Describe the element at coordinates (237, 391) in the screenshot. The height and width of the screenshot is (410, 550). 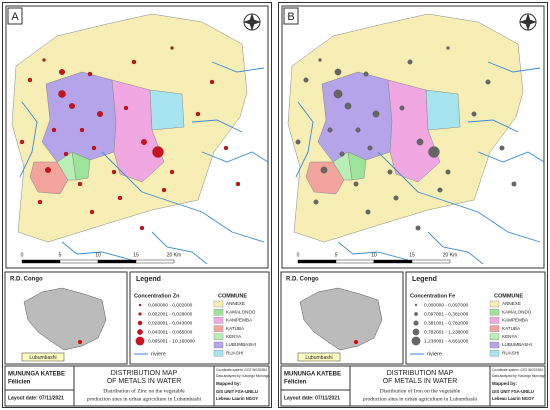
I see `mapped-by: GIS UNIT FSA-UNILU` at that location.